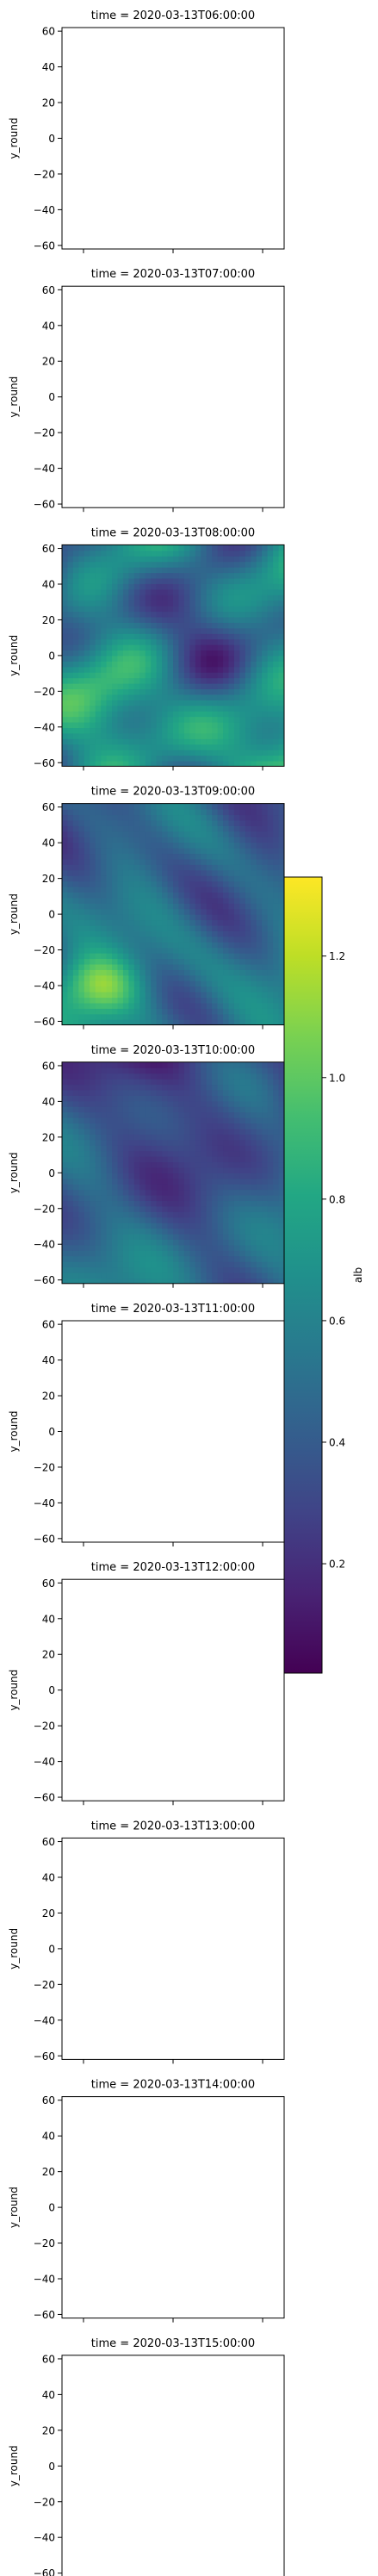 Image resolution: width=378 pixels, height=2576 pixels. Describe the element at coordinates (173, 793) in the screenshot. I see `panel-title: time = 2020-03-13T09:00:00` at that location.